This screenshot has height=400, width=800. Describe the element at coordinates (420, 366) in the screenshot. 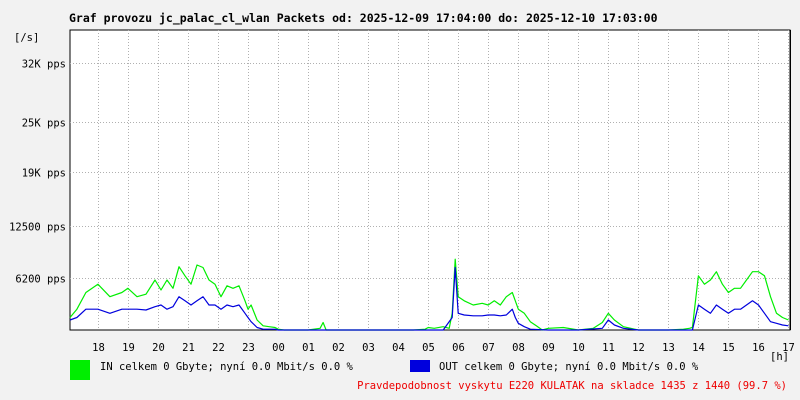

I see `legend-out-swatch` at that location.